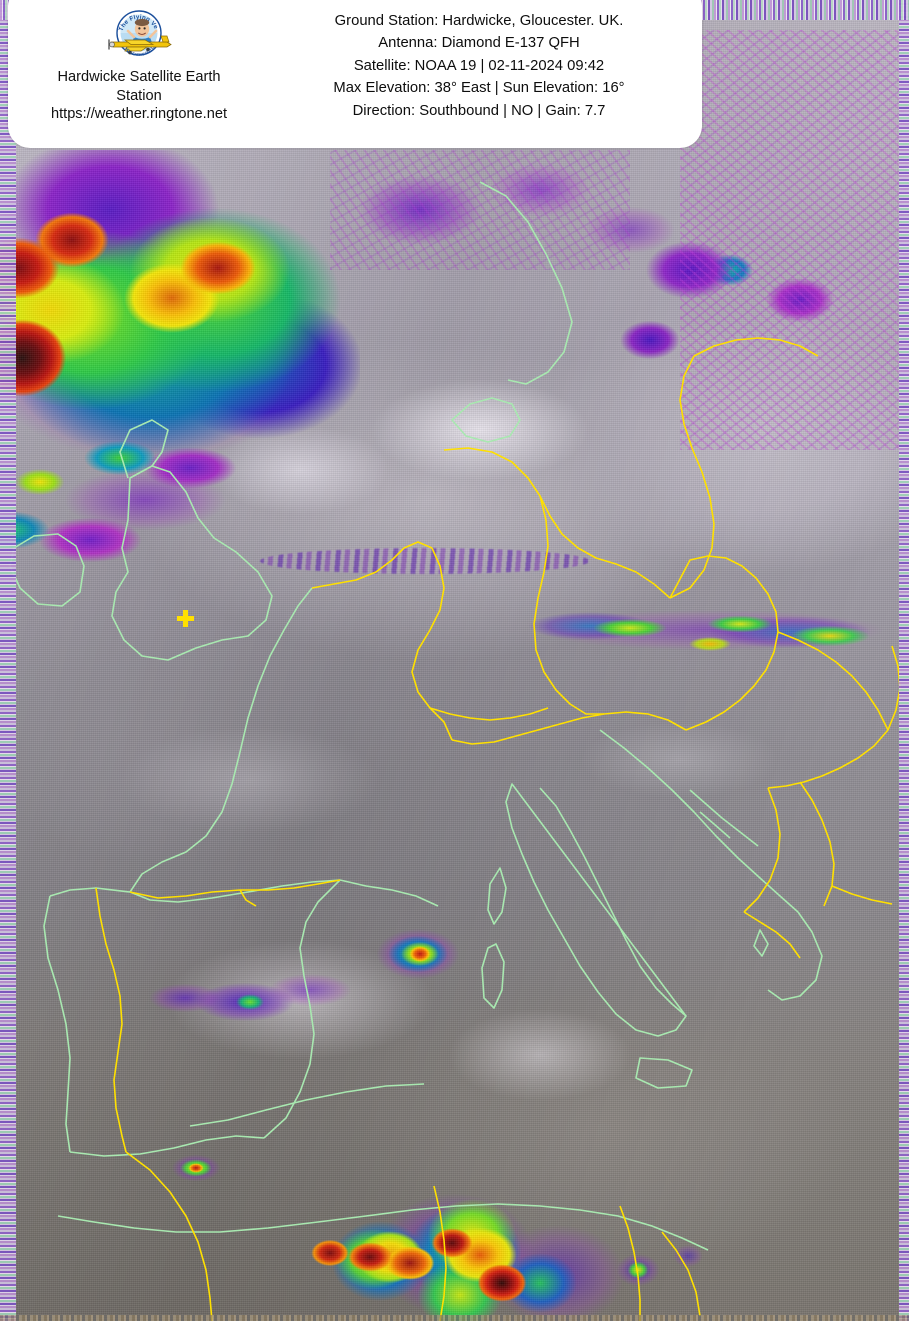 Image resolution: width=909 pixels, height=1321 pixels. What do you see at coordinates (750, 300) in the screenshot?
I see `cloud-system-norway` at bounding box center [750, 300].